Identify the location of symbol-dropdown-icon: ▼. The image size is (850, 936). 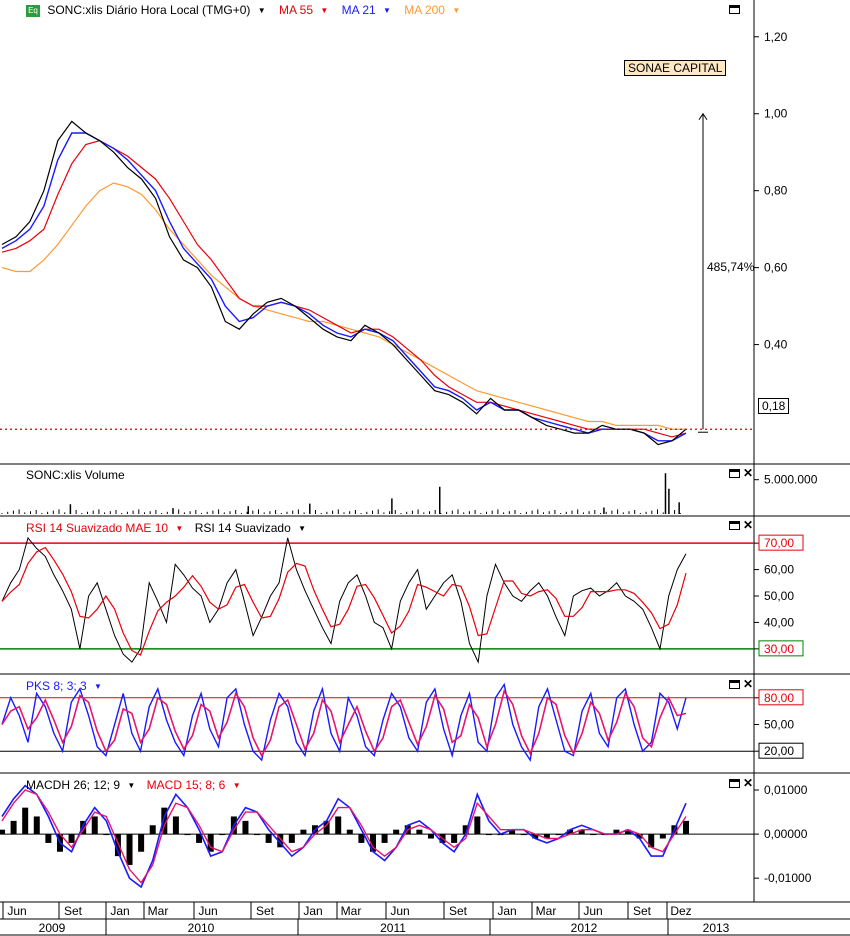
(261, 11).